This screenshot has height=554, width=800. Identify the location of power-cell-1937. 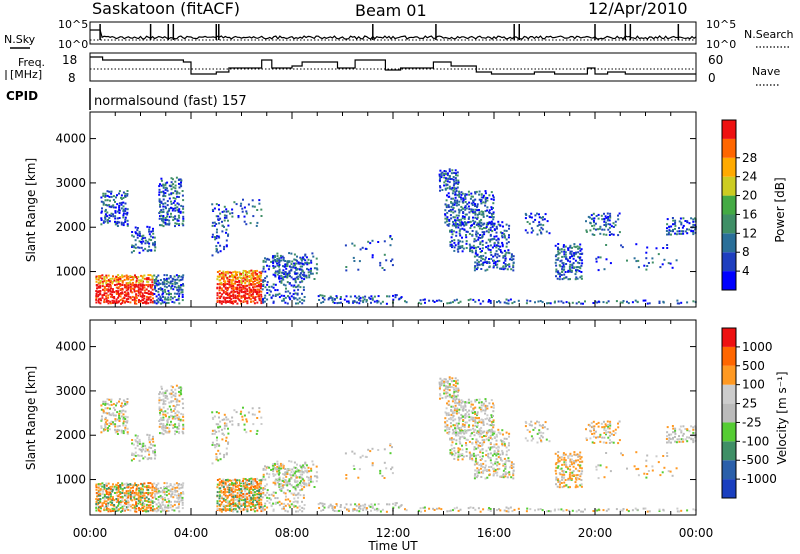
(466, 208).